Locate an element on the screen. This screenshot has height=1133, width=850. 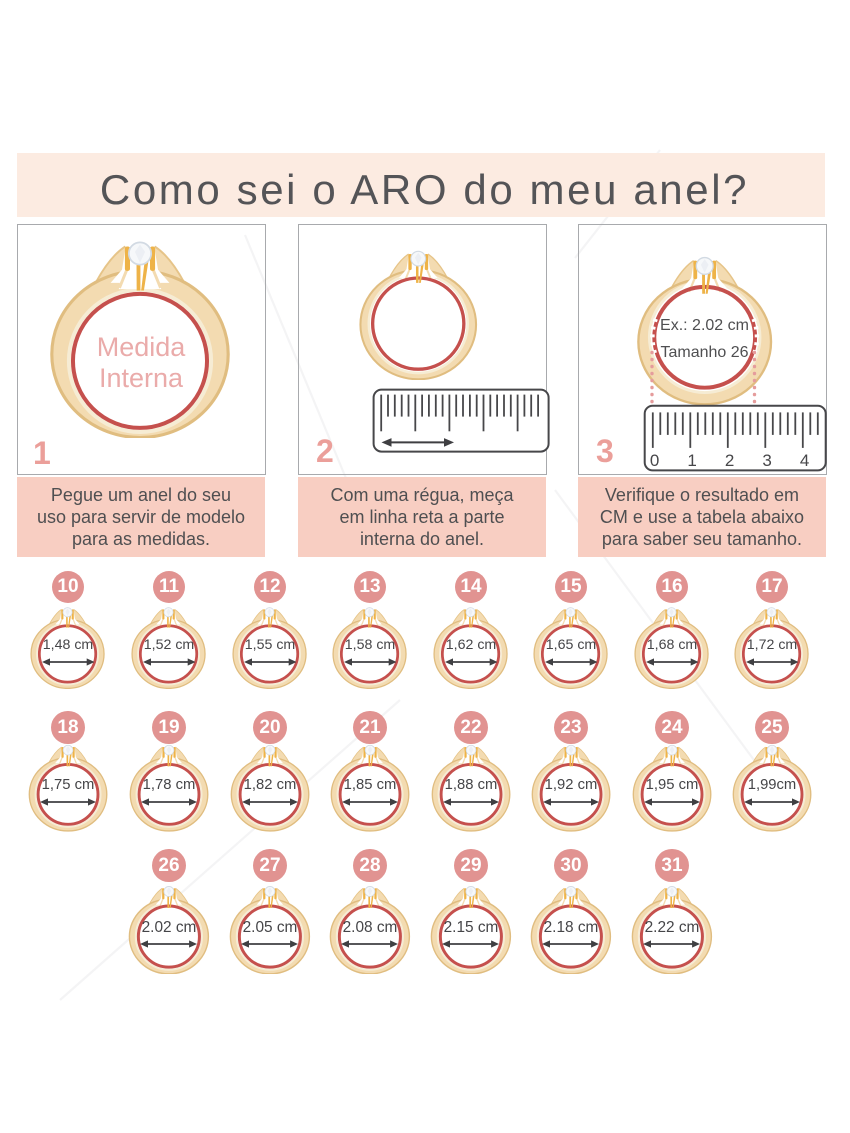
svg-text: 4 is located at coordinates (804, 460).